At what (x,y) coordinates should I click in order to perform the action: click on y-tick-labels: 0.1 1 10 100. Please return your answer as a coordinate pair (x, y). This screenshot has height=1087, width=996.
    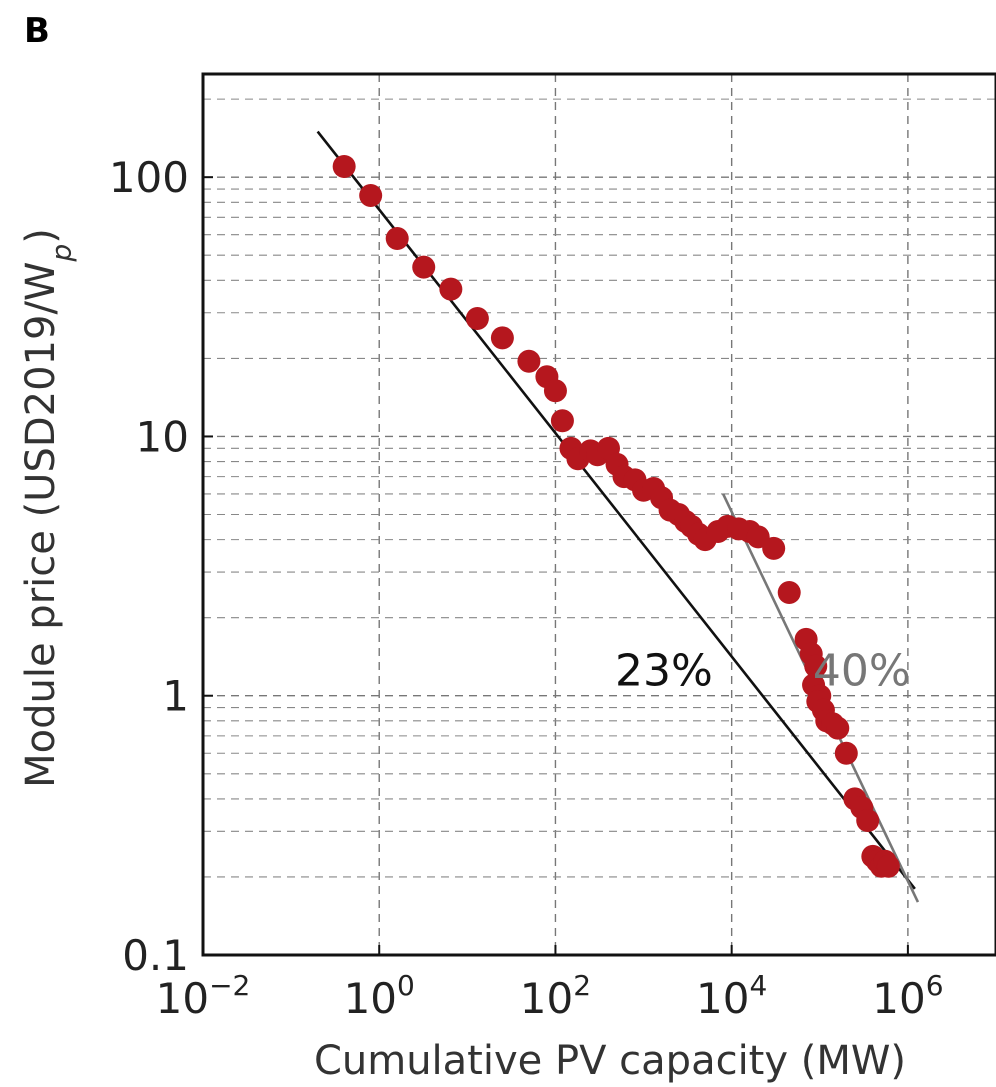
    Looking at the image, I should click on (161, 566).